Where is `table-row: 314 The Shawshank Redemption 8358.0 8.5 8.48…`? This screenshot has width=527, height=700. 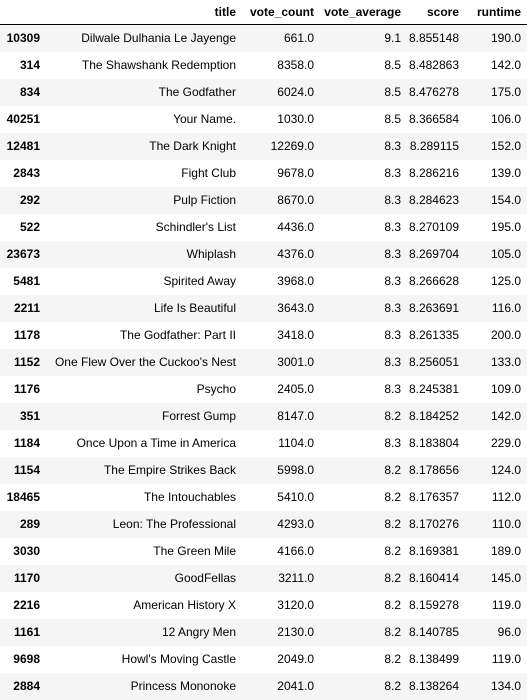
table-row: 314 The Shawshank Redemption 8358.0 8.5 8.48… is located at coordinates (263, 65).